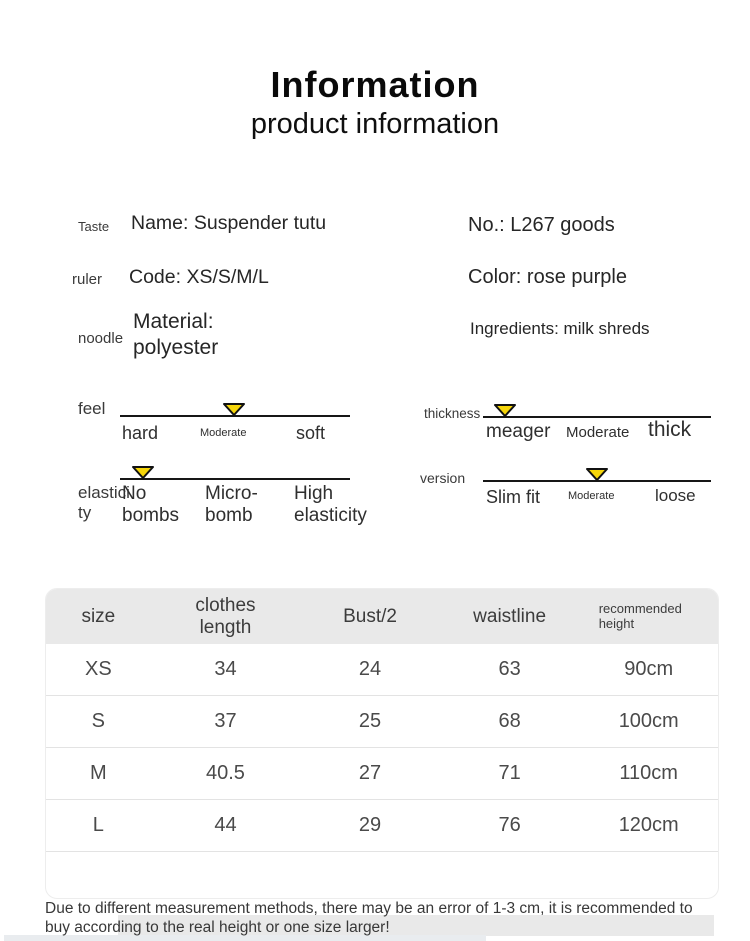  Describe the element at coordinates (245, 938) in the screenshot. I see `bottom-strip` at that location.